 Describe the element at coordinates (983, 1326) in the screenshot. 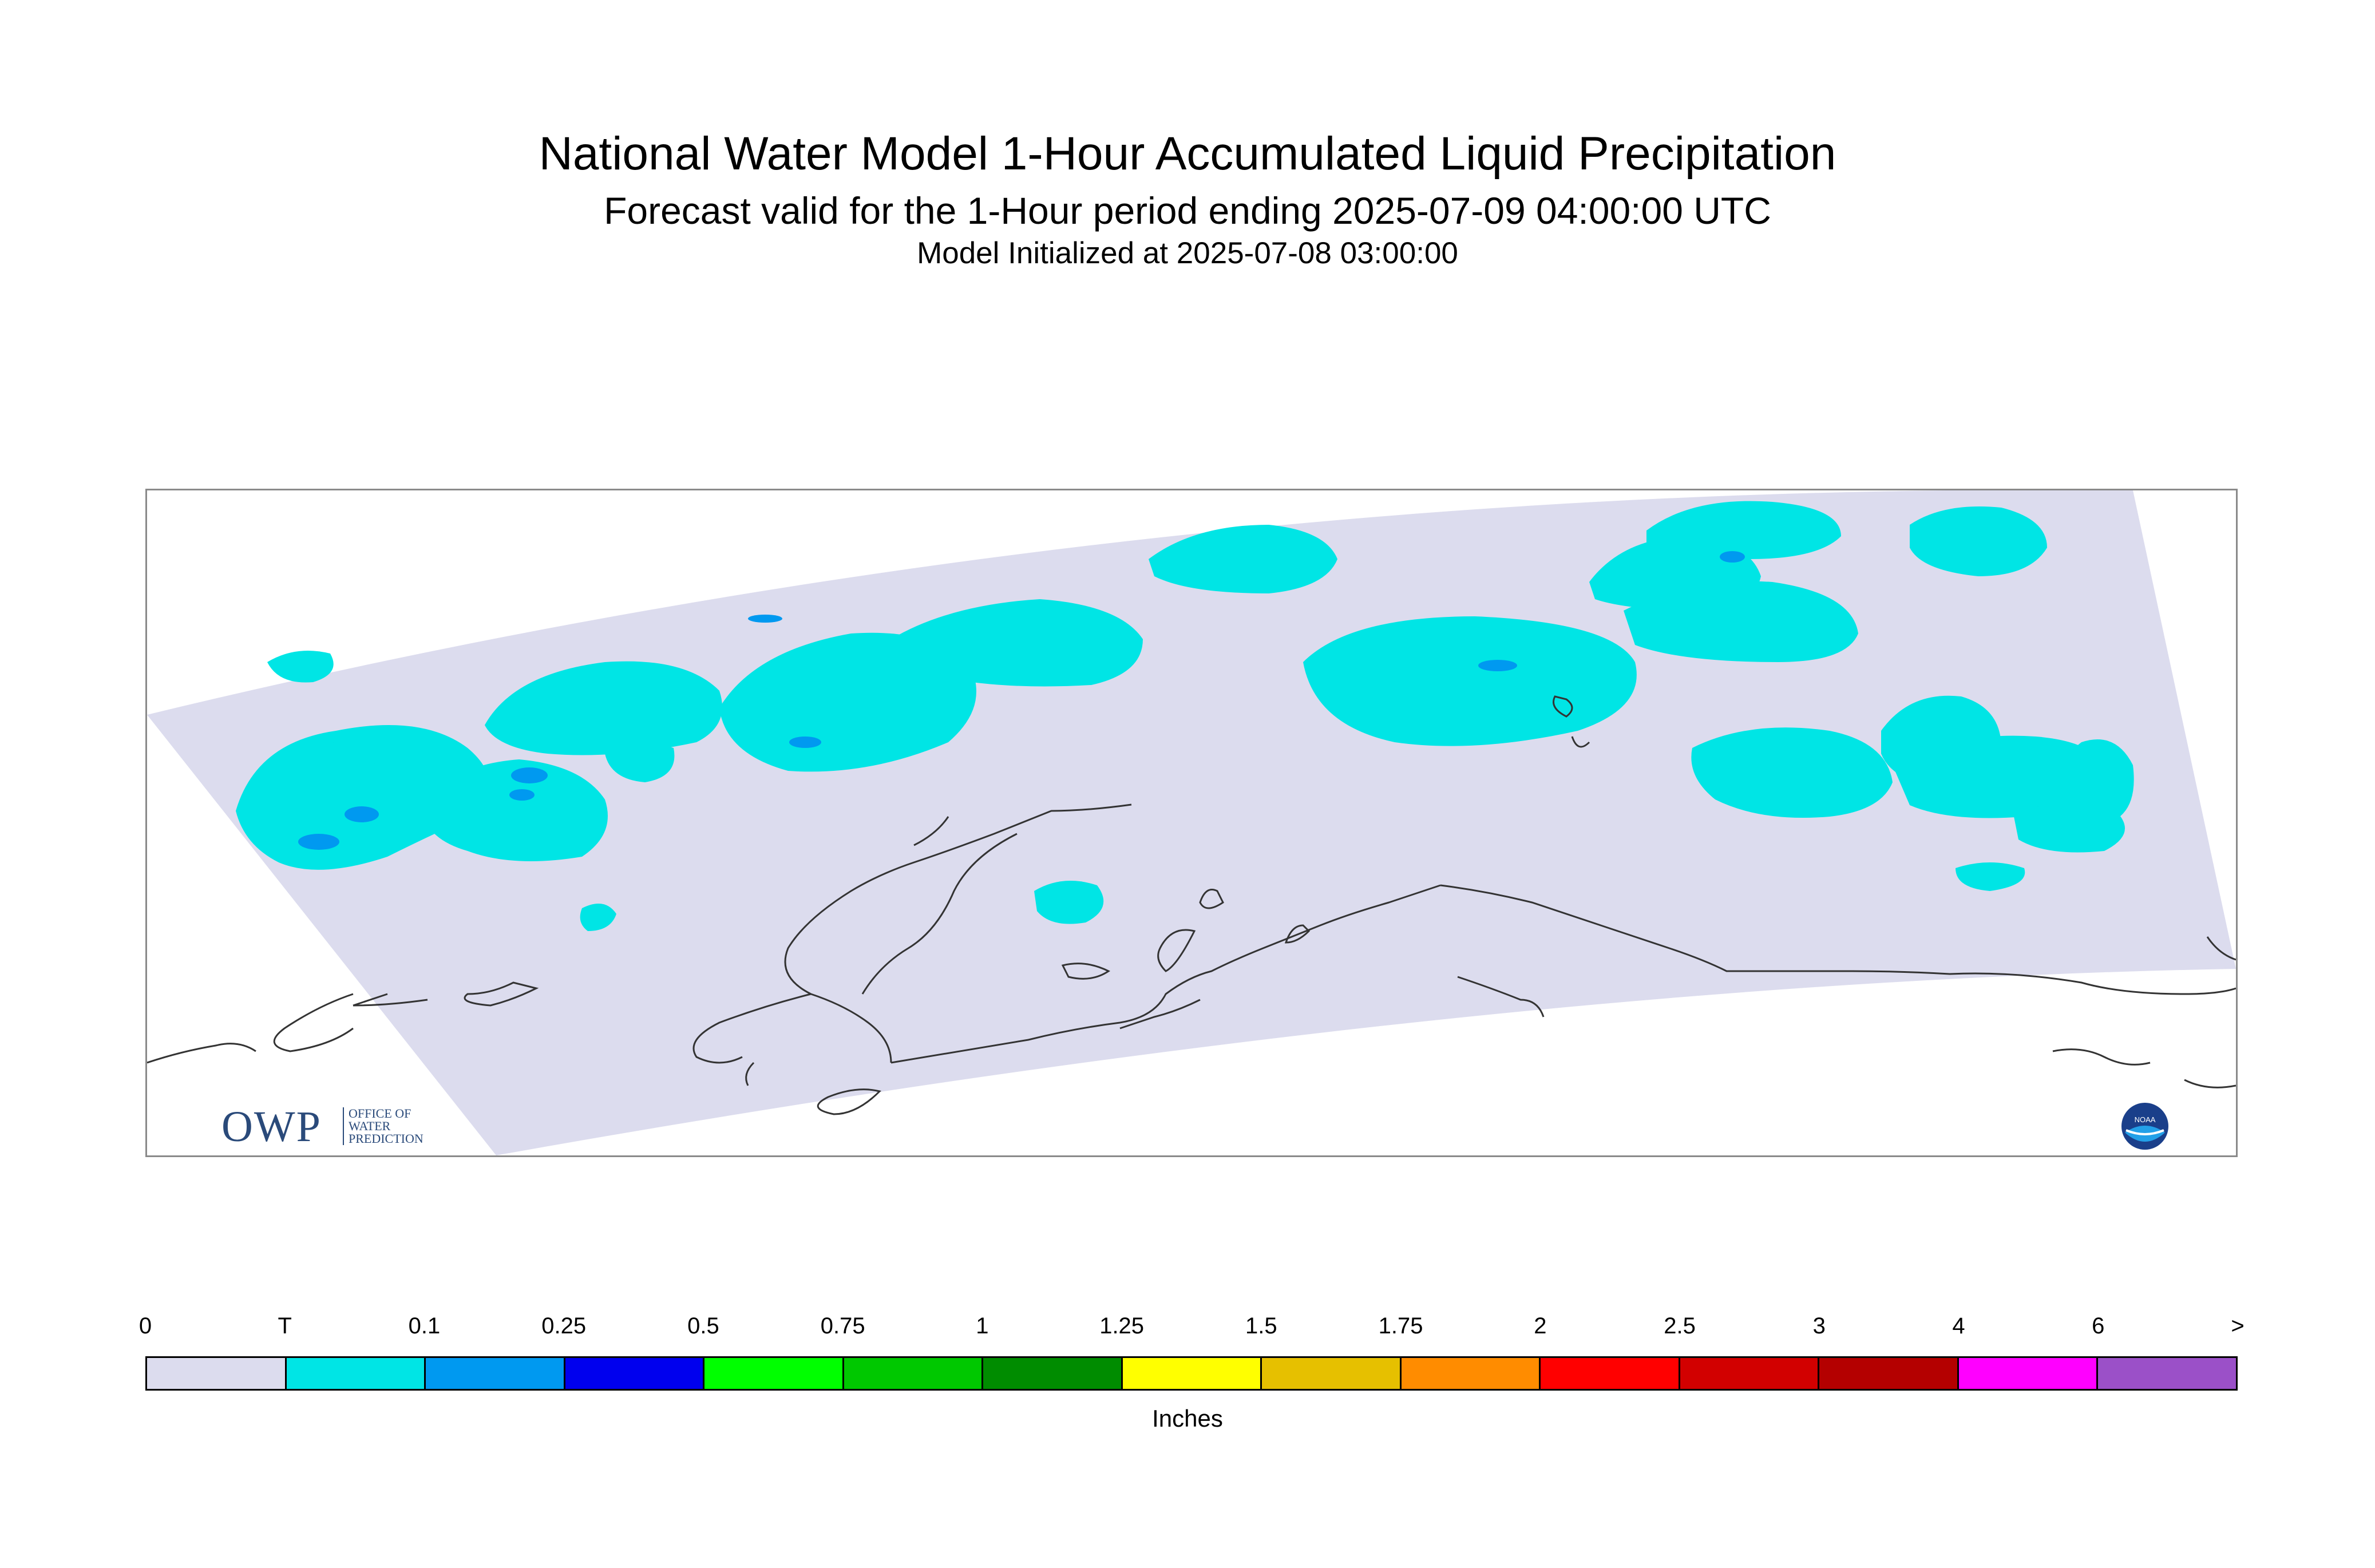

I see `legend-tick-label: 1` at that location.